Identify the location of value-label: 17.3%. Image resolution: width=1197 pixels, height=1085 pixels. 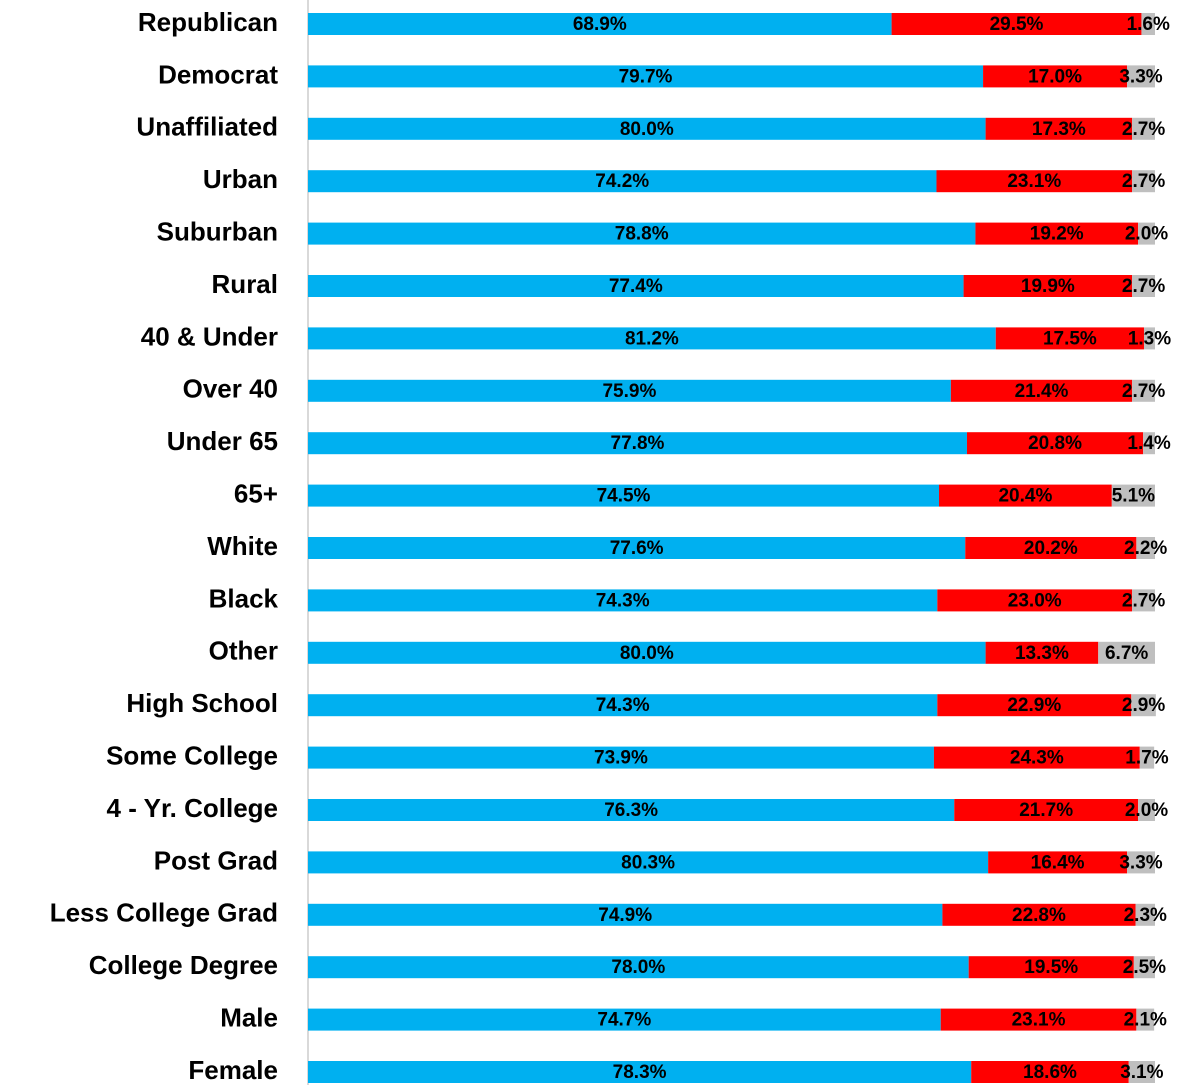
(1059, 129).